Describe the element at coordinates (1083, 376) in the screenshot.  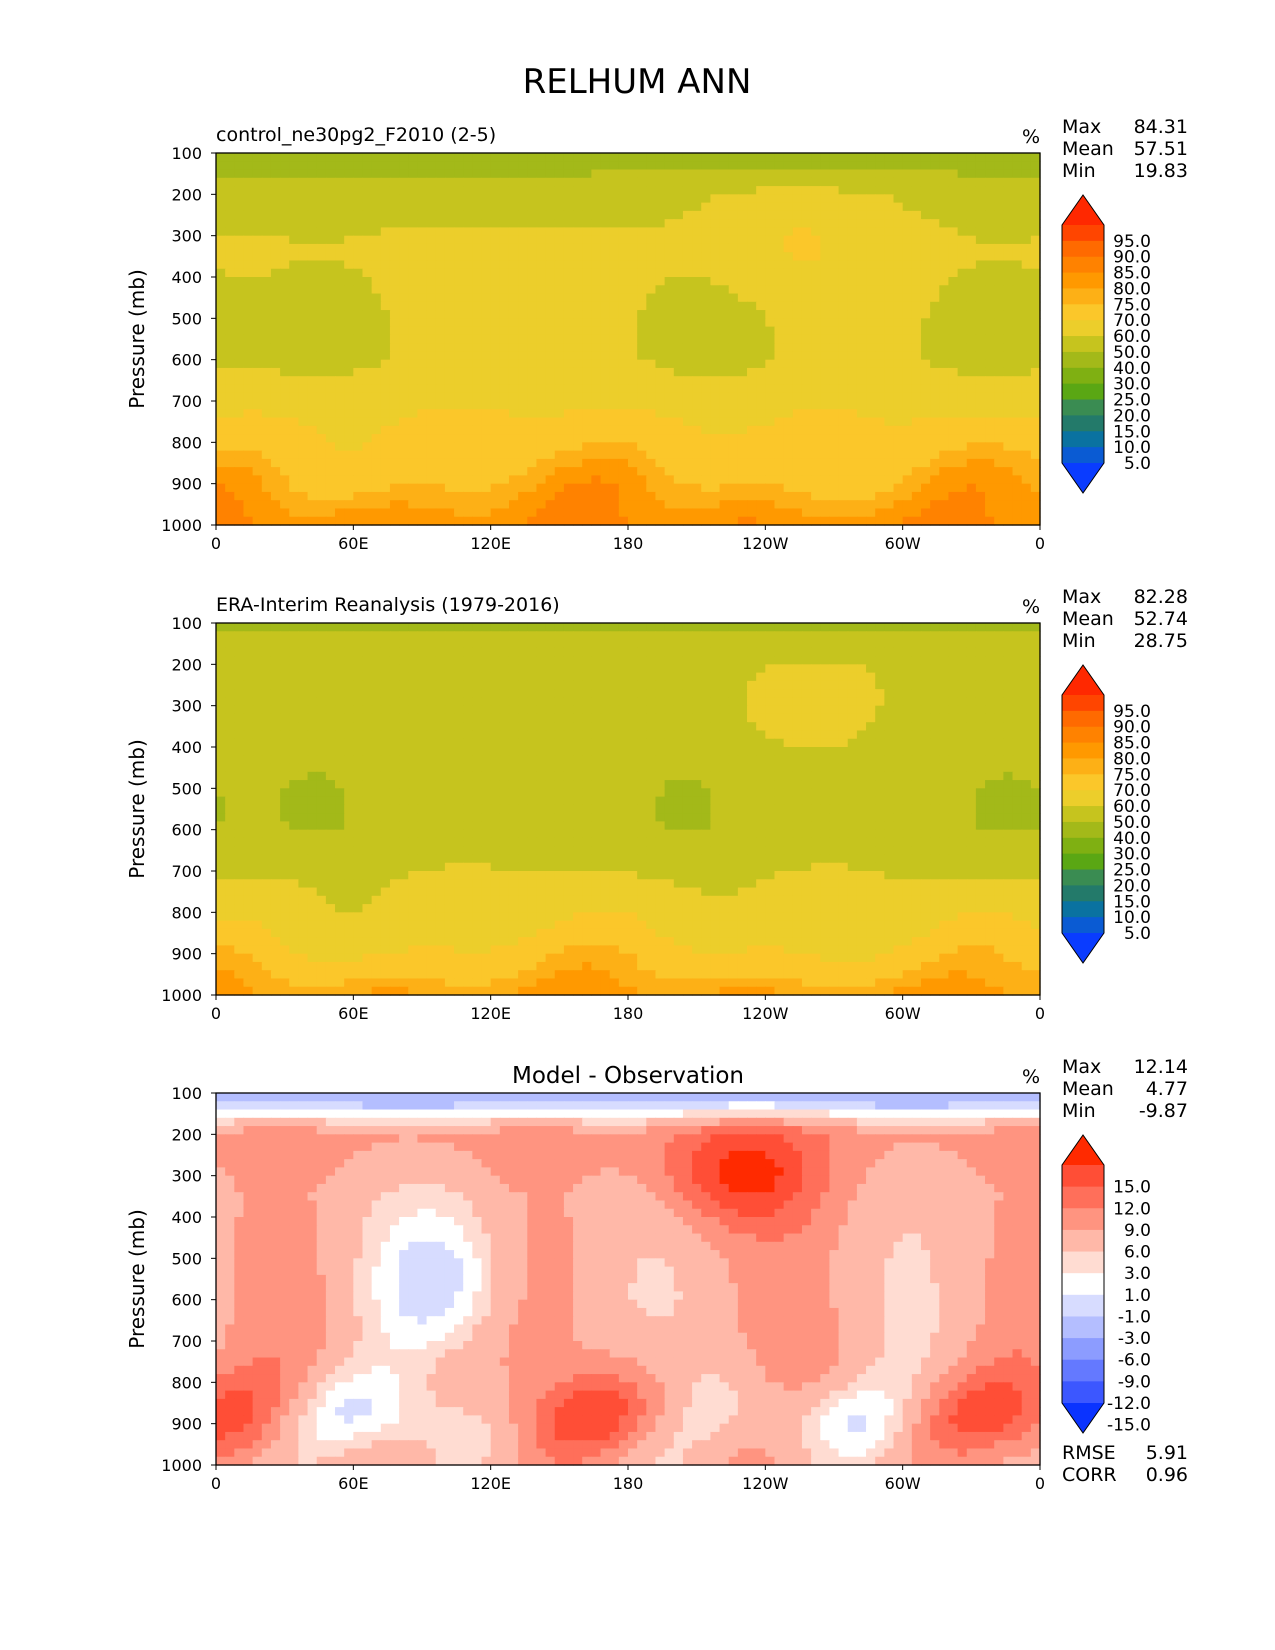
I see `colorbar-swatch` at that location.